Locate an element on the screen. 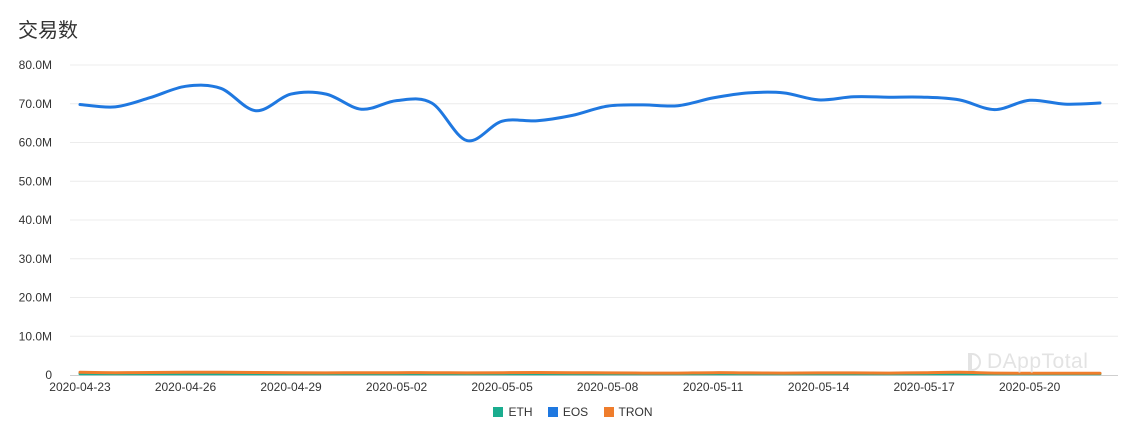 This screenshot has height=434, width=1146. y-tick-label: 70.0M is located at coordinates (35, 104).